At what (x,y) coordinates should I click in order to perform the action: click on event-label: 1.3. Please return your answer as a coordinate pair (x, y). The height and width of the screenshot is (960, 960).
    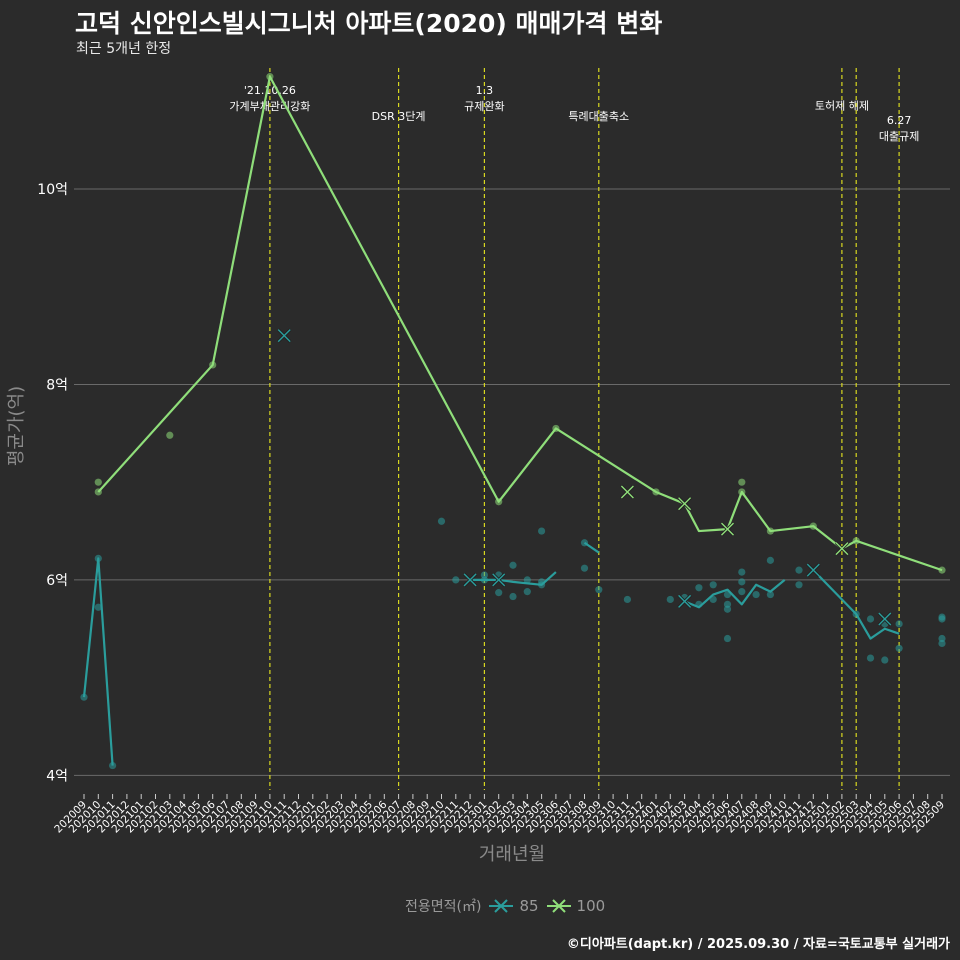
    Looking at the image, I should click on (485, 90).